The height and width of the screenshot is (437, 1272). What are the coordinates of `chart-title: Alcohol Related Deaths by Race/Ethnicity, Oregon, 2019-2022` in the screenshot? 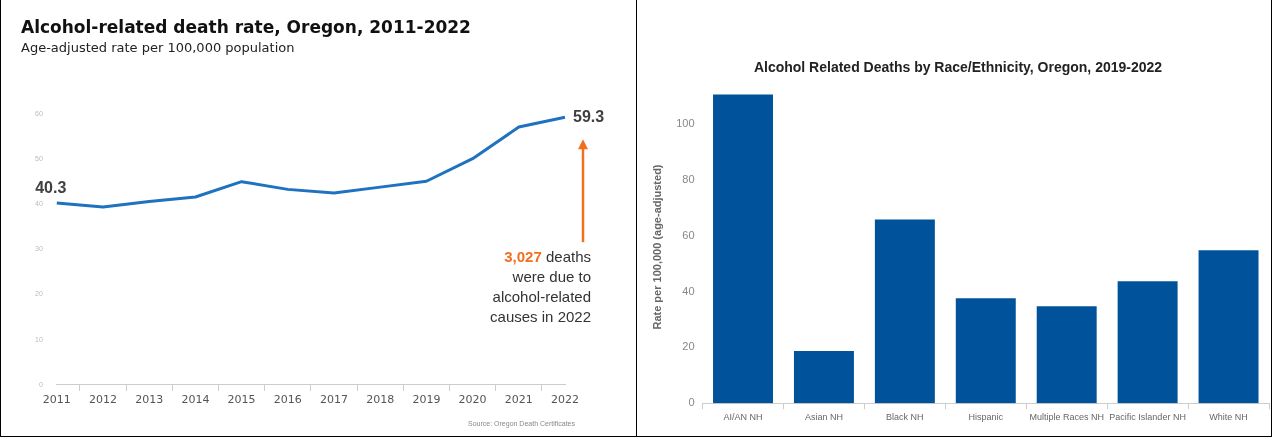 It's located at (957, 67).